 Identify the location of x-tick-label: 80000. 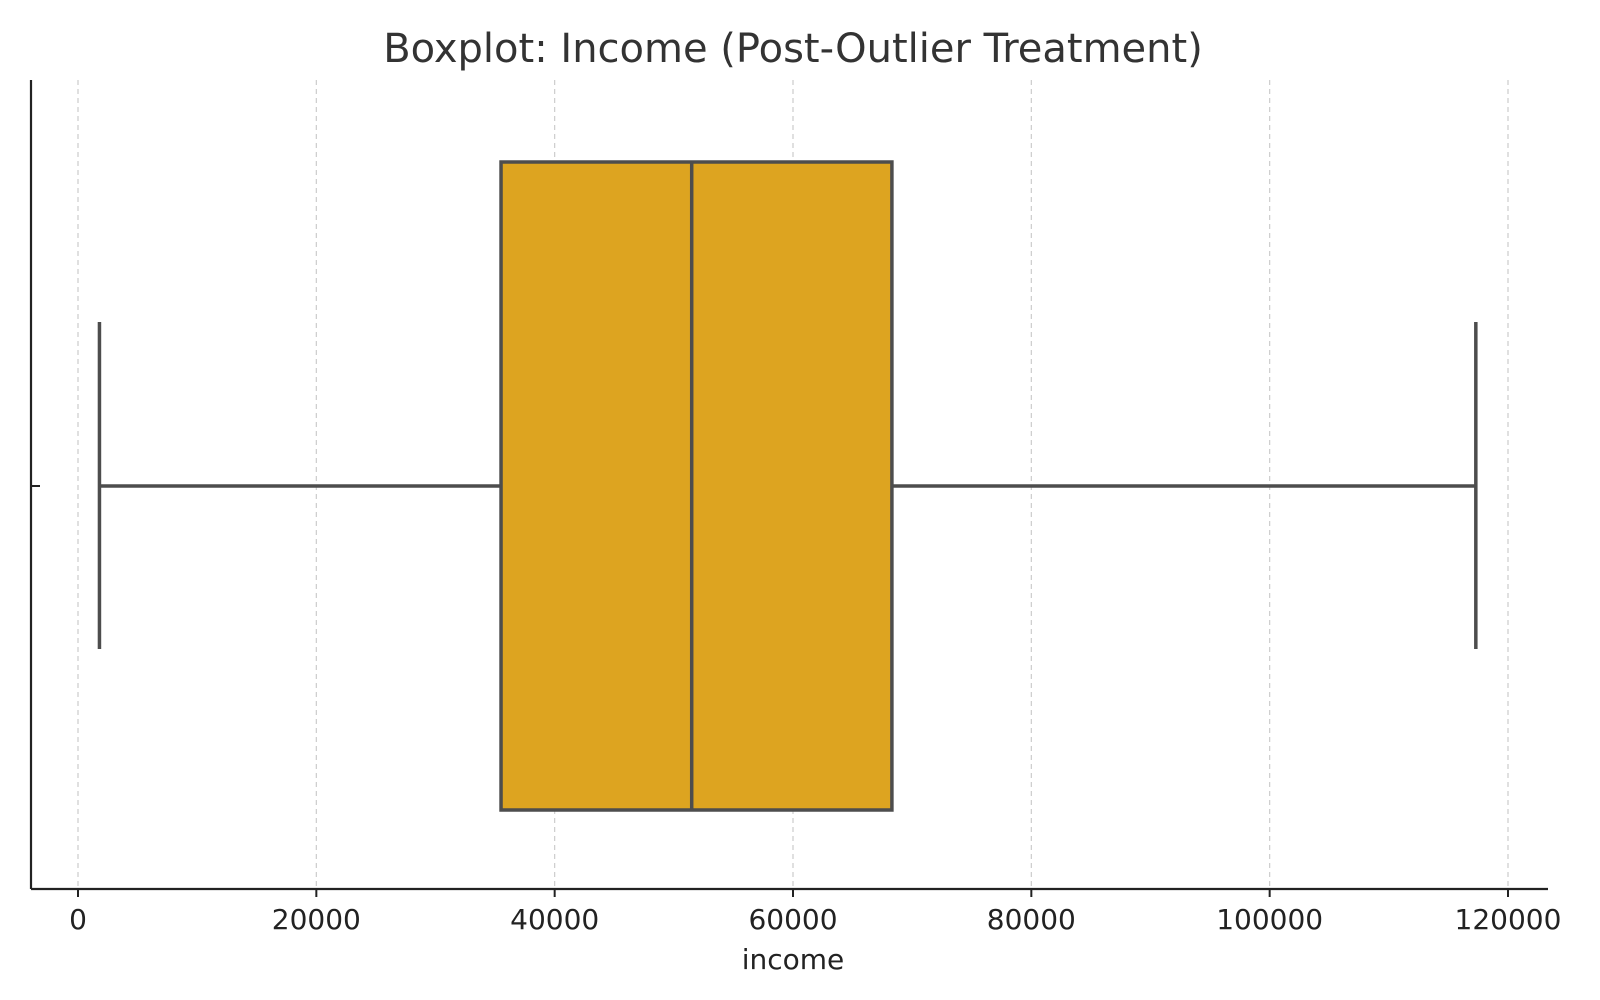
(1031, 919).